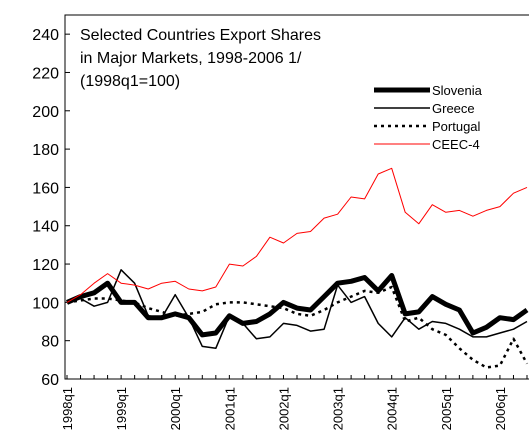 Image resolution: width=529 pixels, height=442 pixels. I want to click on chart-title: (1998q1=100), so click(130, 81).